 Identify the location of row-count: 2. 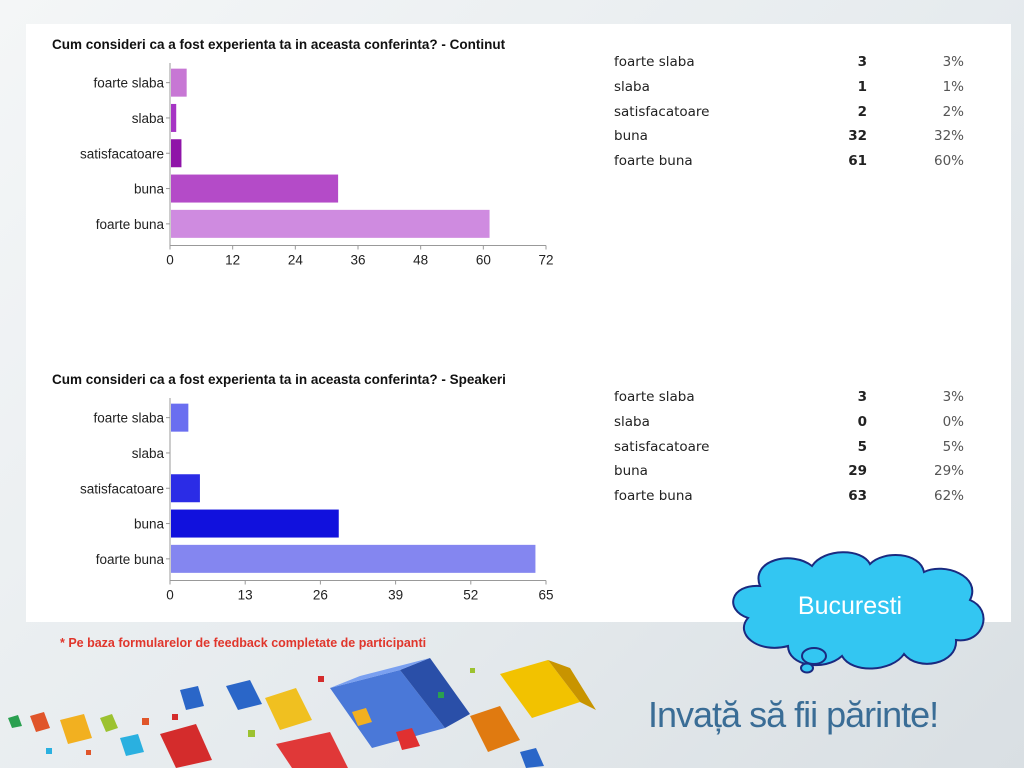
(862, 111).